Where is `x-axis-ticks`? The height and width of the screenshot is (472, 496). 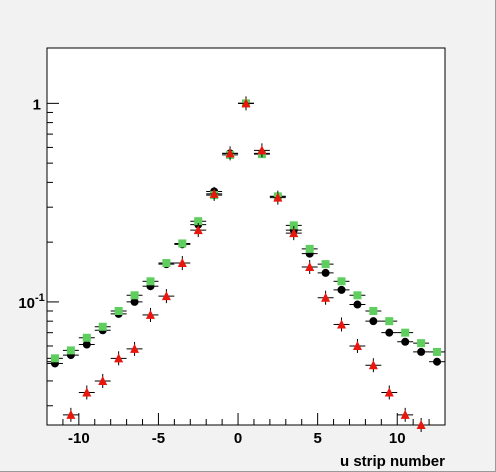
x-axis-ticks is located at coordinates (246, 419).